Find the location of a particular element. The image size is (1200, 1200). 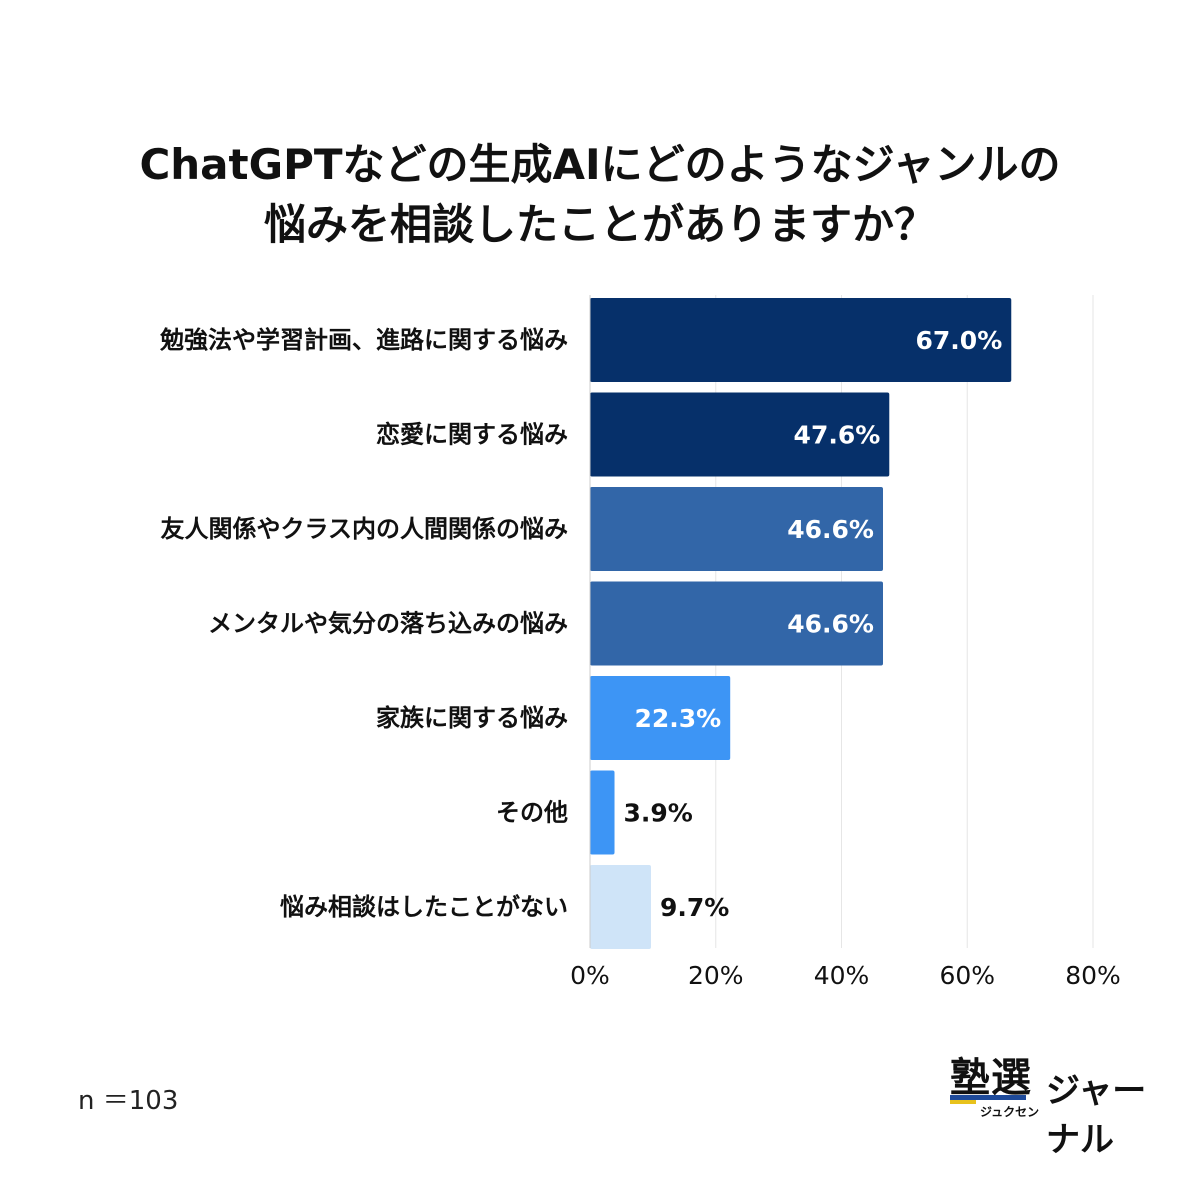

logo-underline is located at coordinates (988, 1097).